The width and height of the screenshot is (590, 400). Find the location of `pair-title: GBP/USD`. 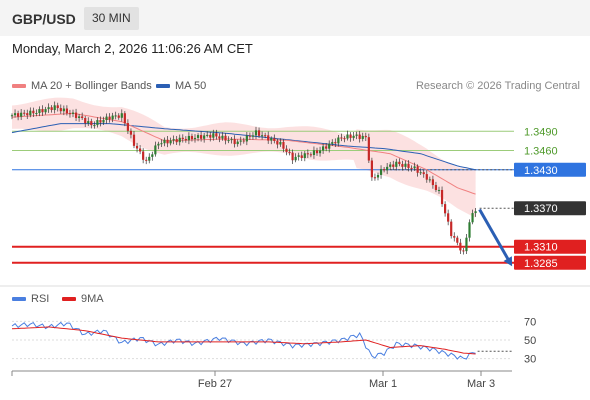

pair-title: GBP/USD is located at coordinates (44, 19).